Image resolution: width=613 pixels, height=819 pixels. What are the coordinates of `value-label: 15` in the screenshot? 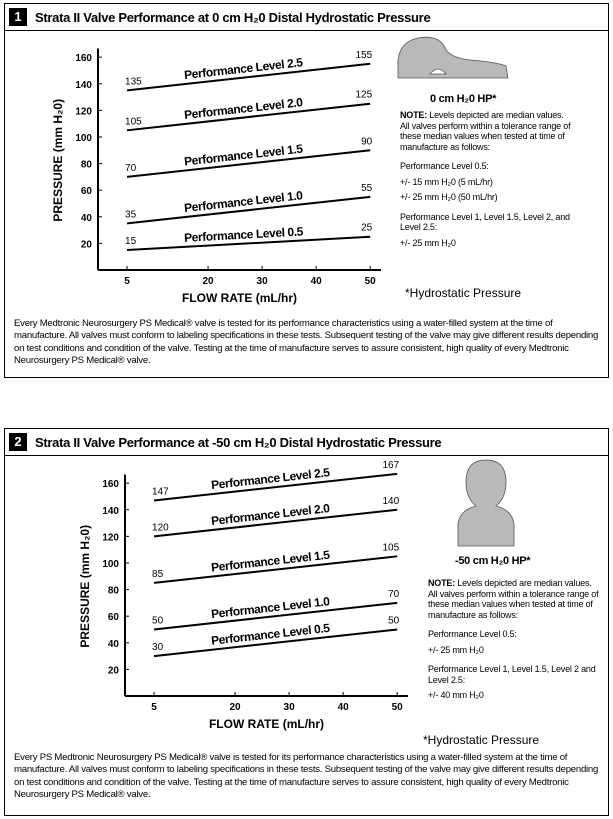 It's located at (131, 241).